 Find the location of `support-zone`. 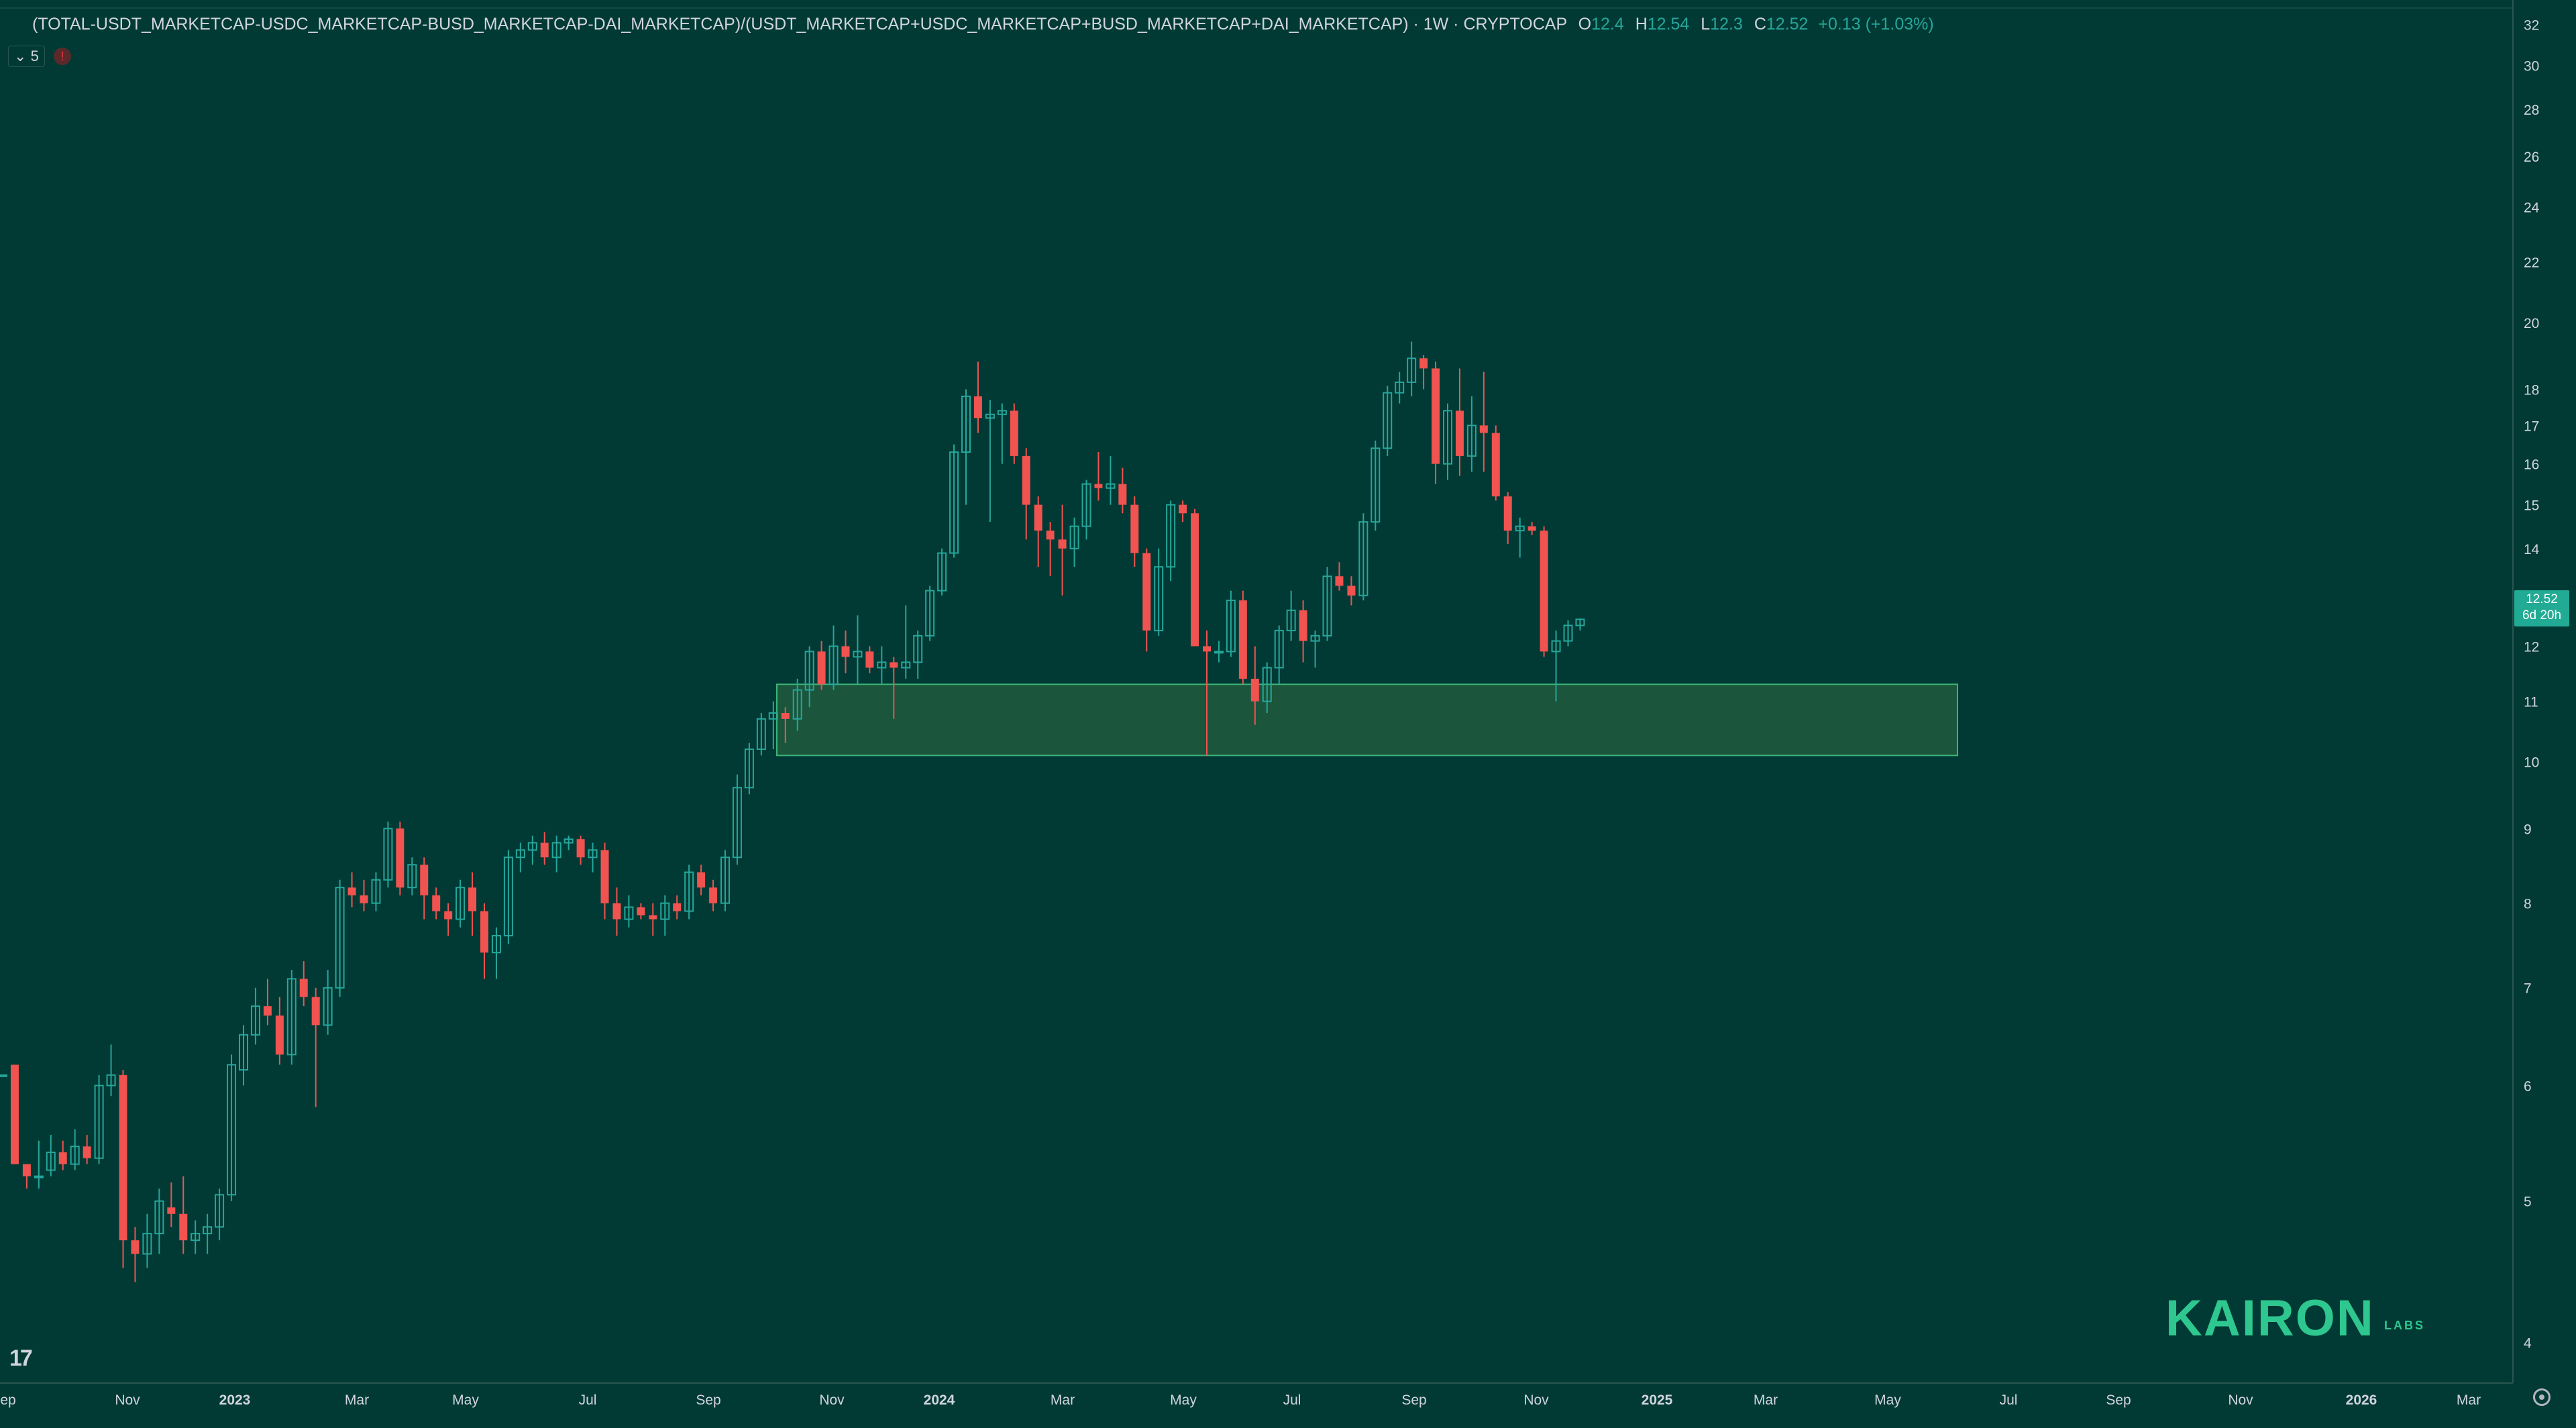

support-zone is located at coordinates (1367, 720).